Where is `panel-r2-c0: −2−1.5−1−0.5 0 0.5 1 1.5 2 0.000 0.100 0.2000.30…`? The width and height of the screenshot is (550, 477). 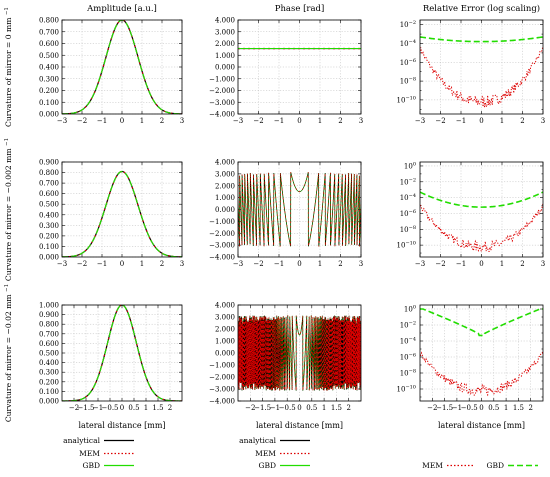
panel-r2-c0: −2−1.5−1−0.5 0 0.5 1 1.5 2 0.000 0.100 0.2000.30… is located at coordinates (111, 357).